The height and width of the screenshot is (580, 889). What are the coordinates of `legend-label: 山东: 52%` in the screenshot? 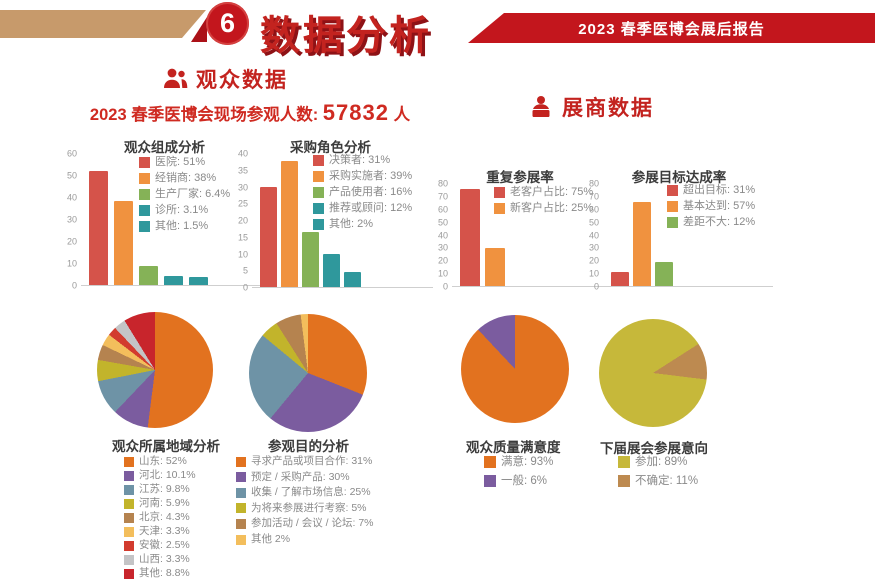 It's located at (163, 461).